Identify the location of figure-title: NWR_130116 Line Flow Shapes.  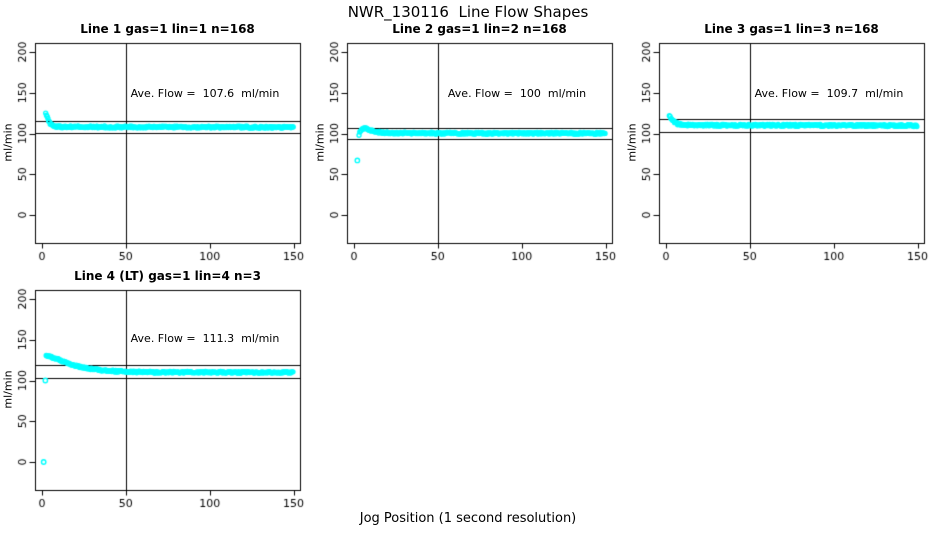
(468, 12).